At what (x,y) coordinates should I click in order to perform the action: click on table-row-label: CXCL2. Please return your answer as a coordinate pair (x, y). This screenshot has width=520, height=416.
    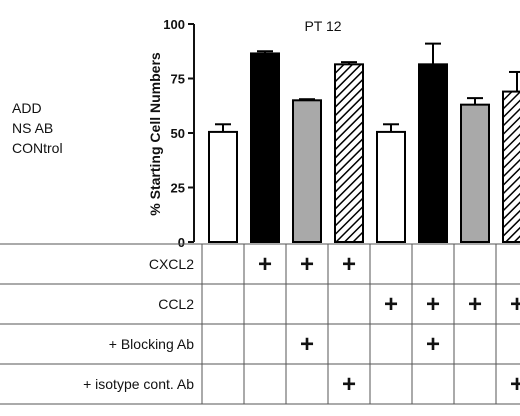
    Looking at the image, I should click on (171, 264).